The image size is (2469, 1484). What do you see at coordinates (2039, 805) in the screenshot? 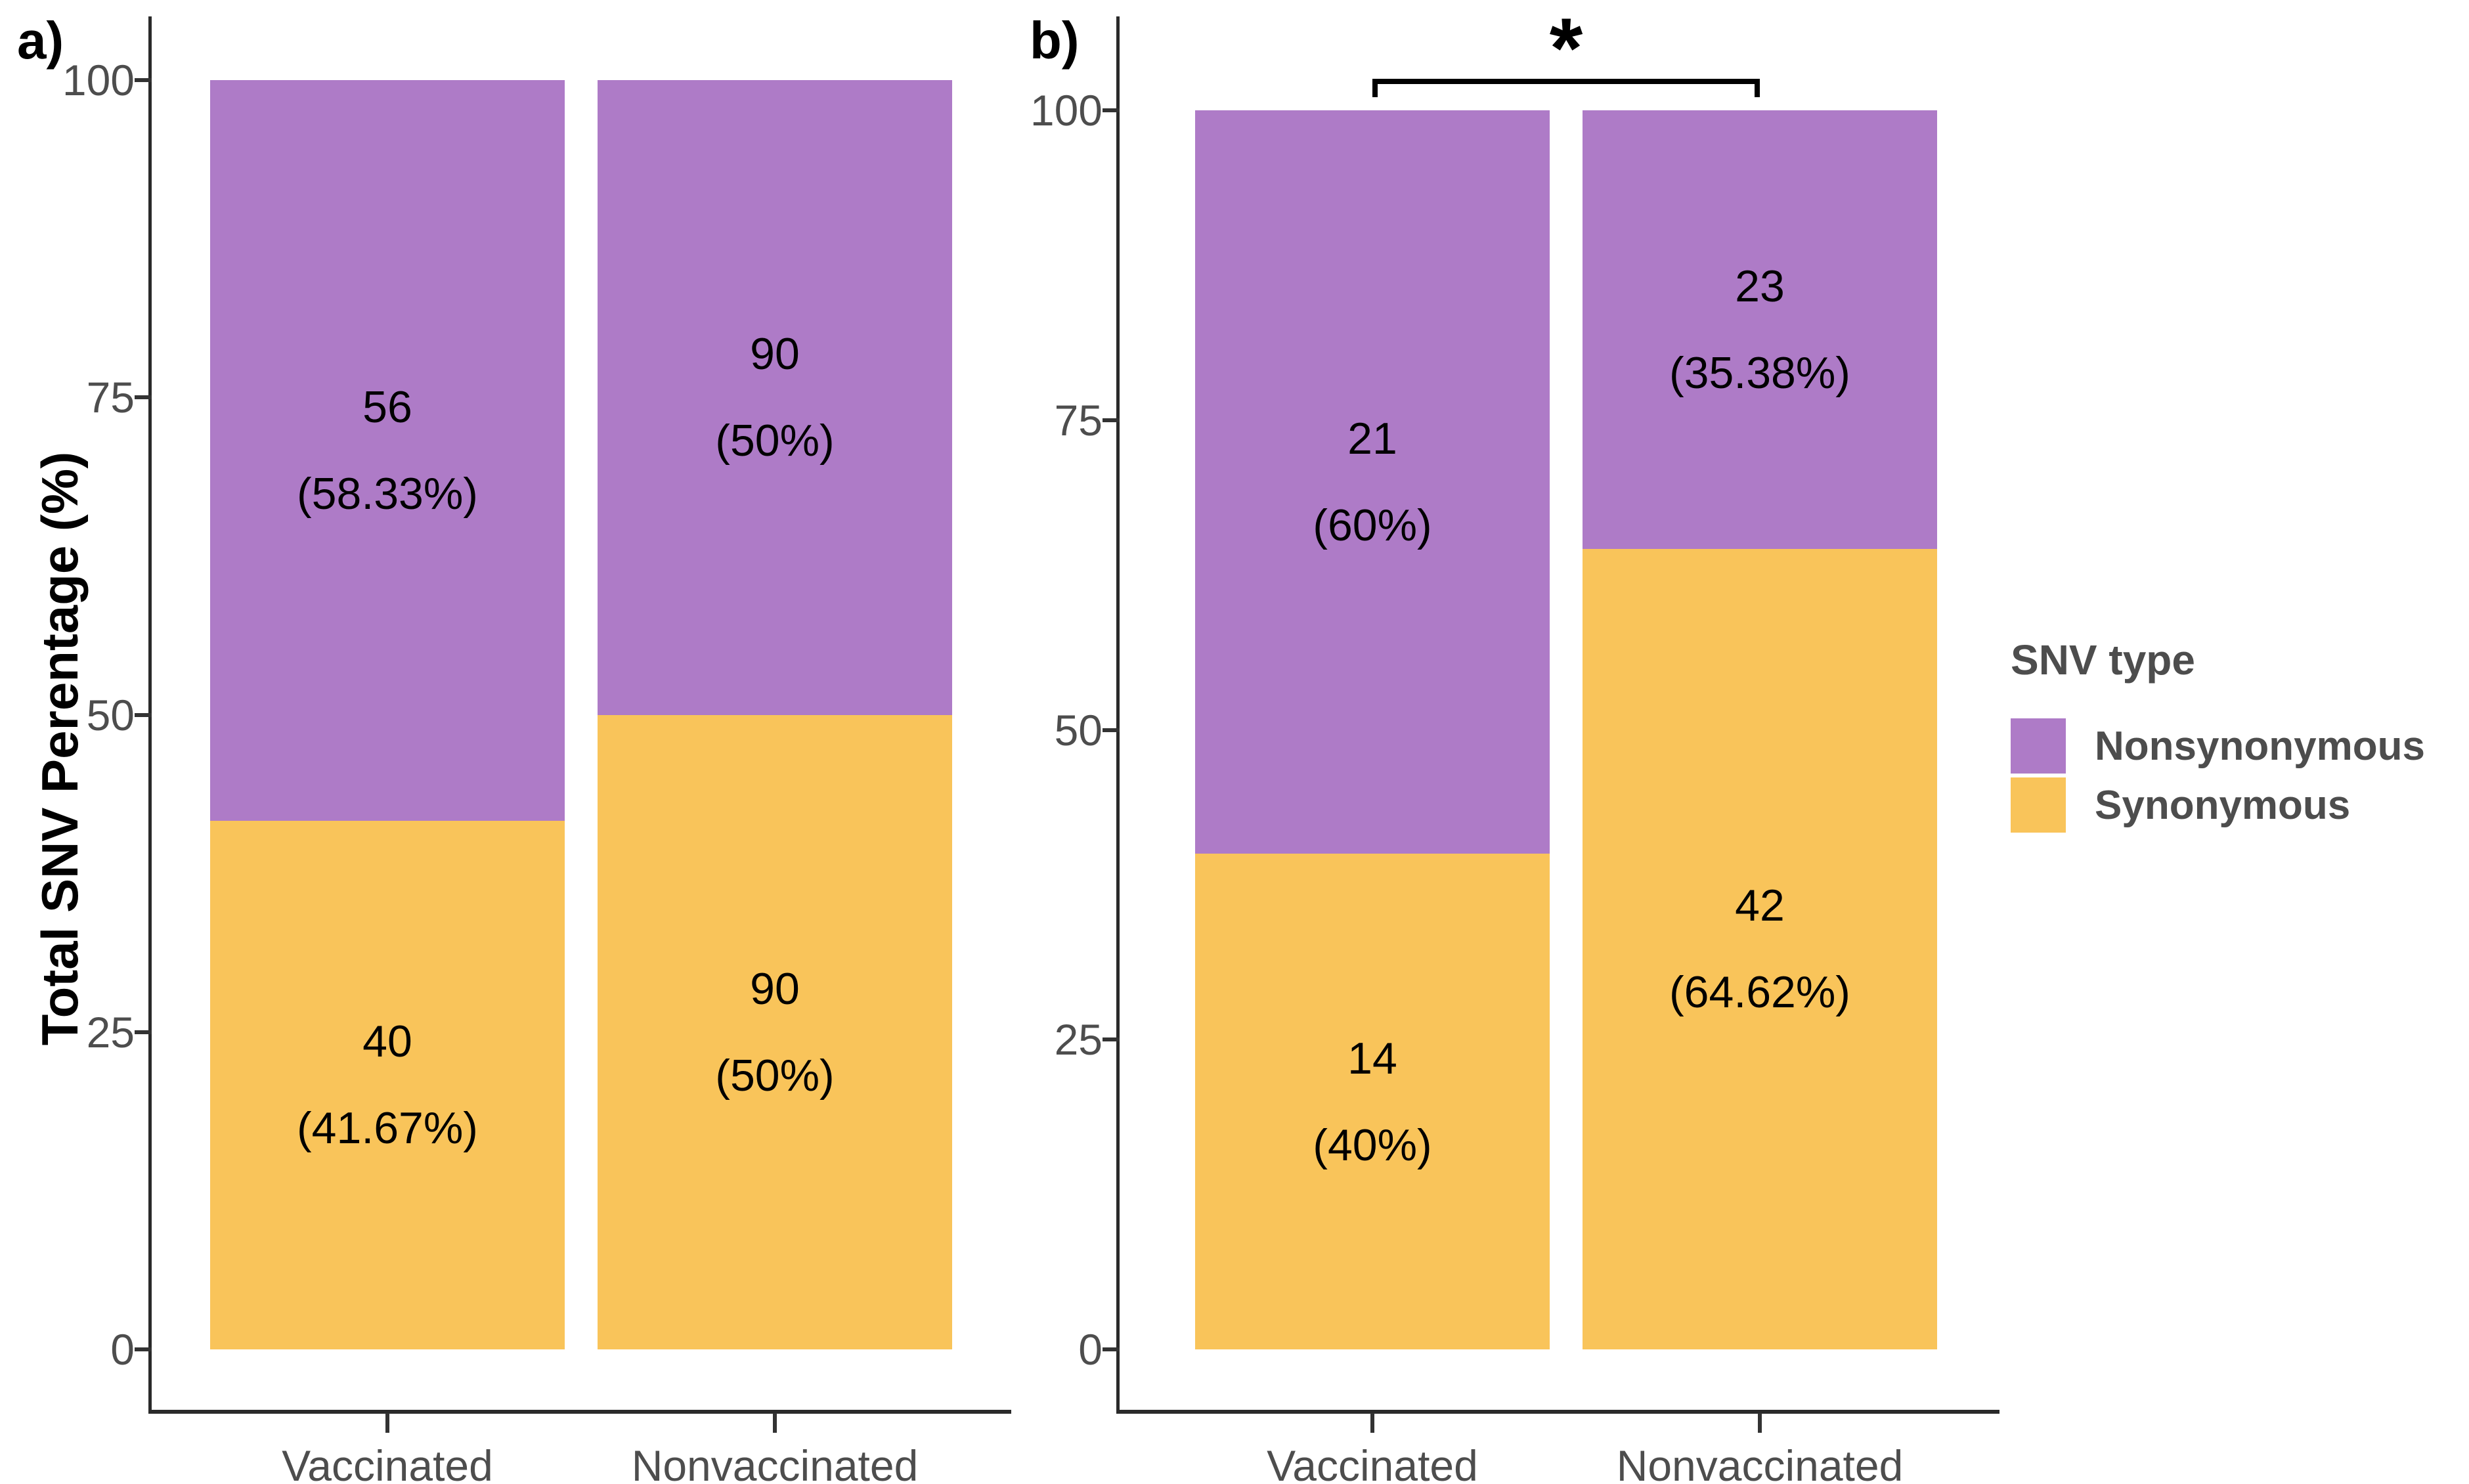
I see `legend-swatch-synonymous` at bounding box center [2039, 805].